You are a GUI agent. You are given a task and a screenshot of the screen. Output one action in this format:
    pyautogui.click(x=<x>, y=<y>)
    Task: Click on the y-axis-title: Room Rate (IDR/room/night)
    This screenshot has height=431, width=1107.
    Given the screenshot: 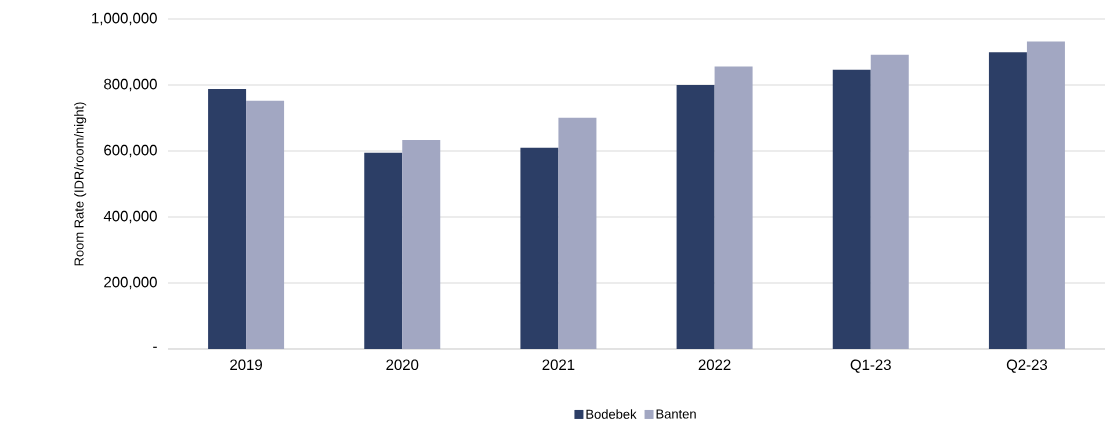 What is the action you would take?
    pyautogui.click(x=80, y=184)
    